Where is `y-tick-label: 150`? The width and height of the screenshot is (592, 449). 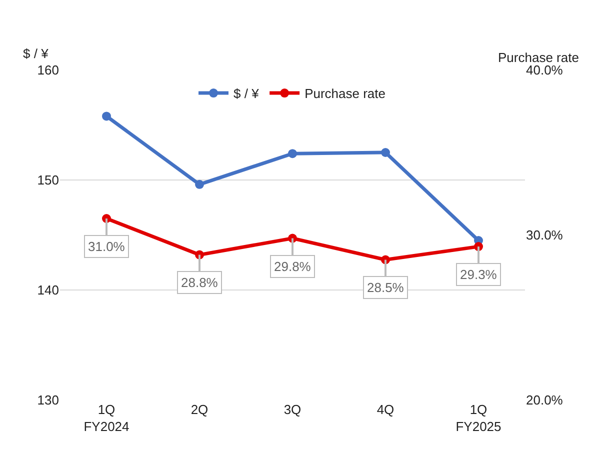
y-tick-label: 150 is located at coordinates (48, 180).